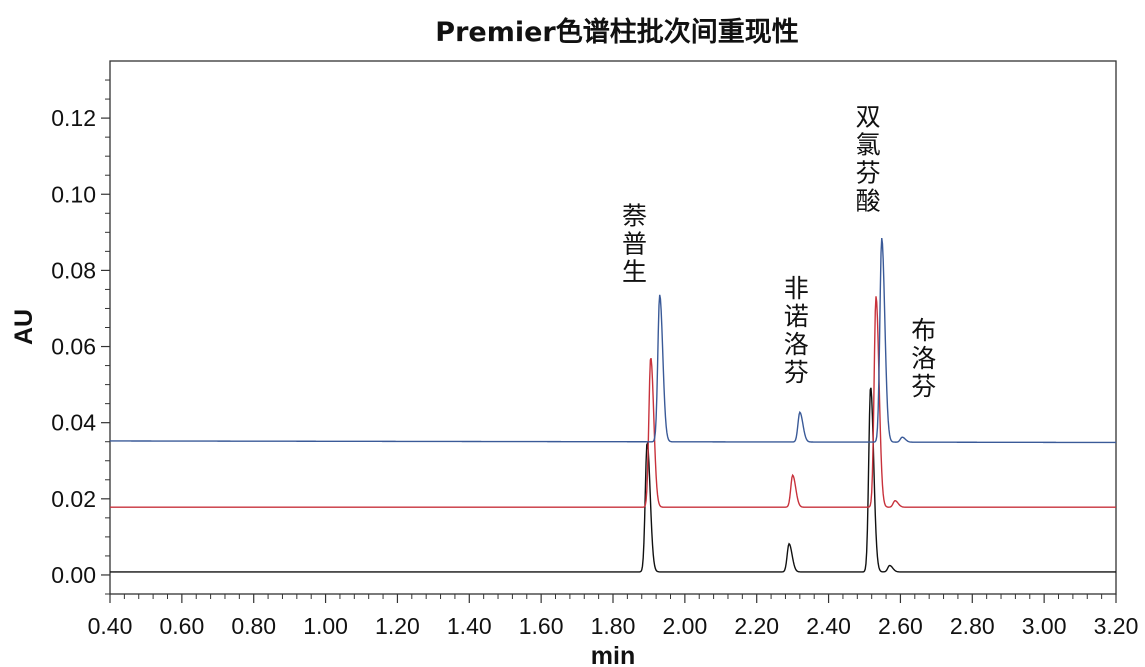  What do you see at coordinates (1044, 626) in the screenshot?
I see `x-tick-label: 3.00` at bounding box center [1044, 626].